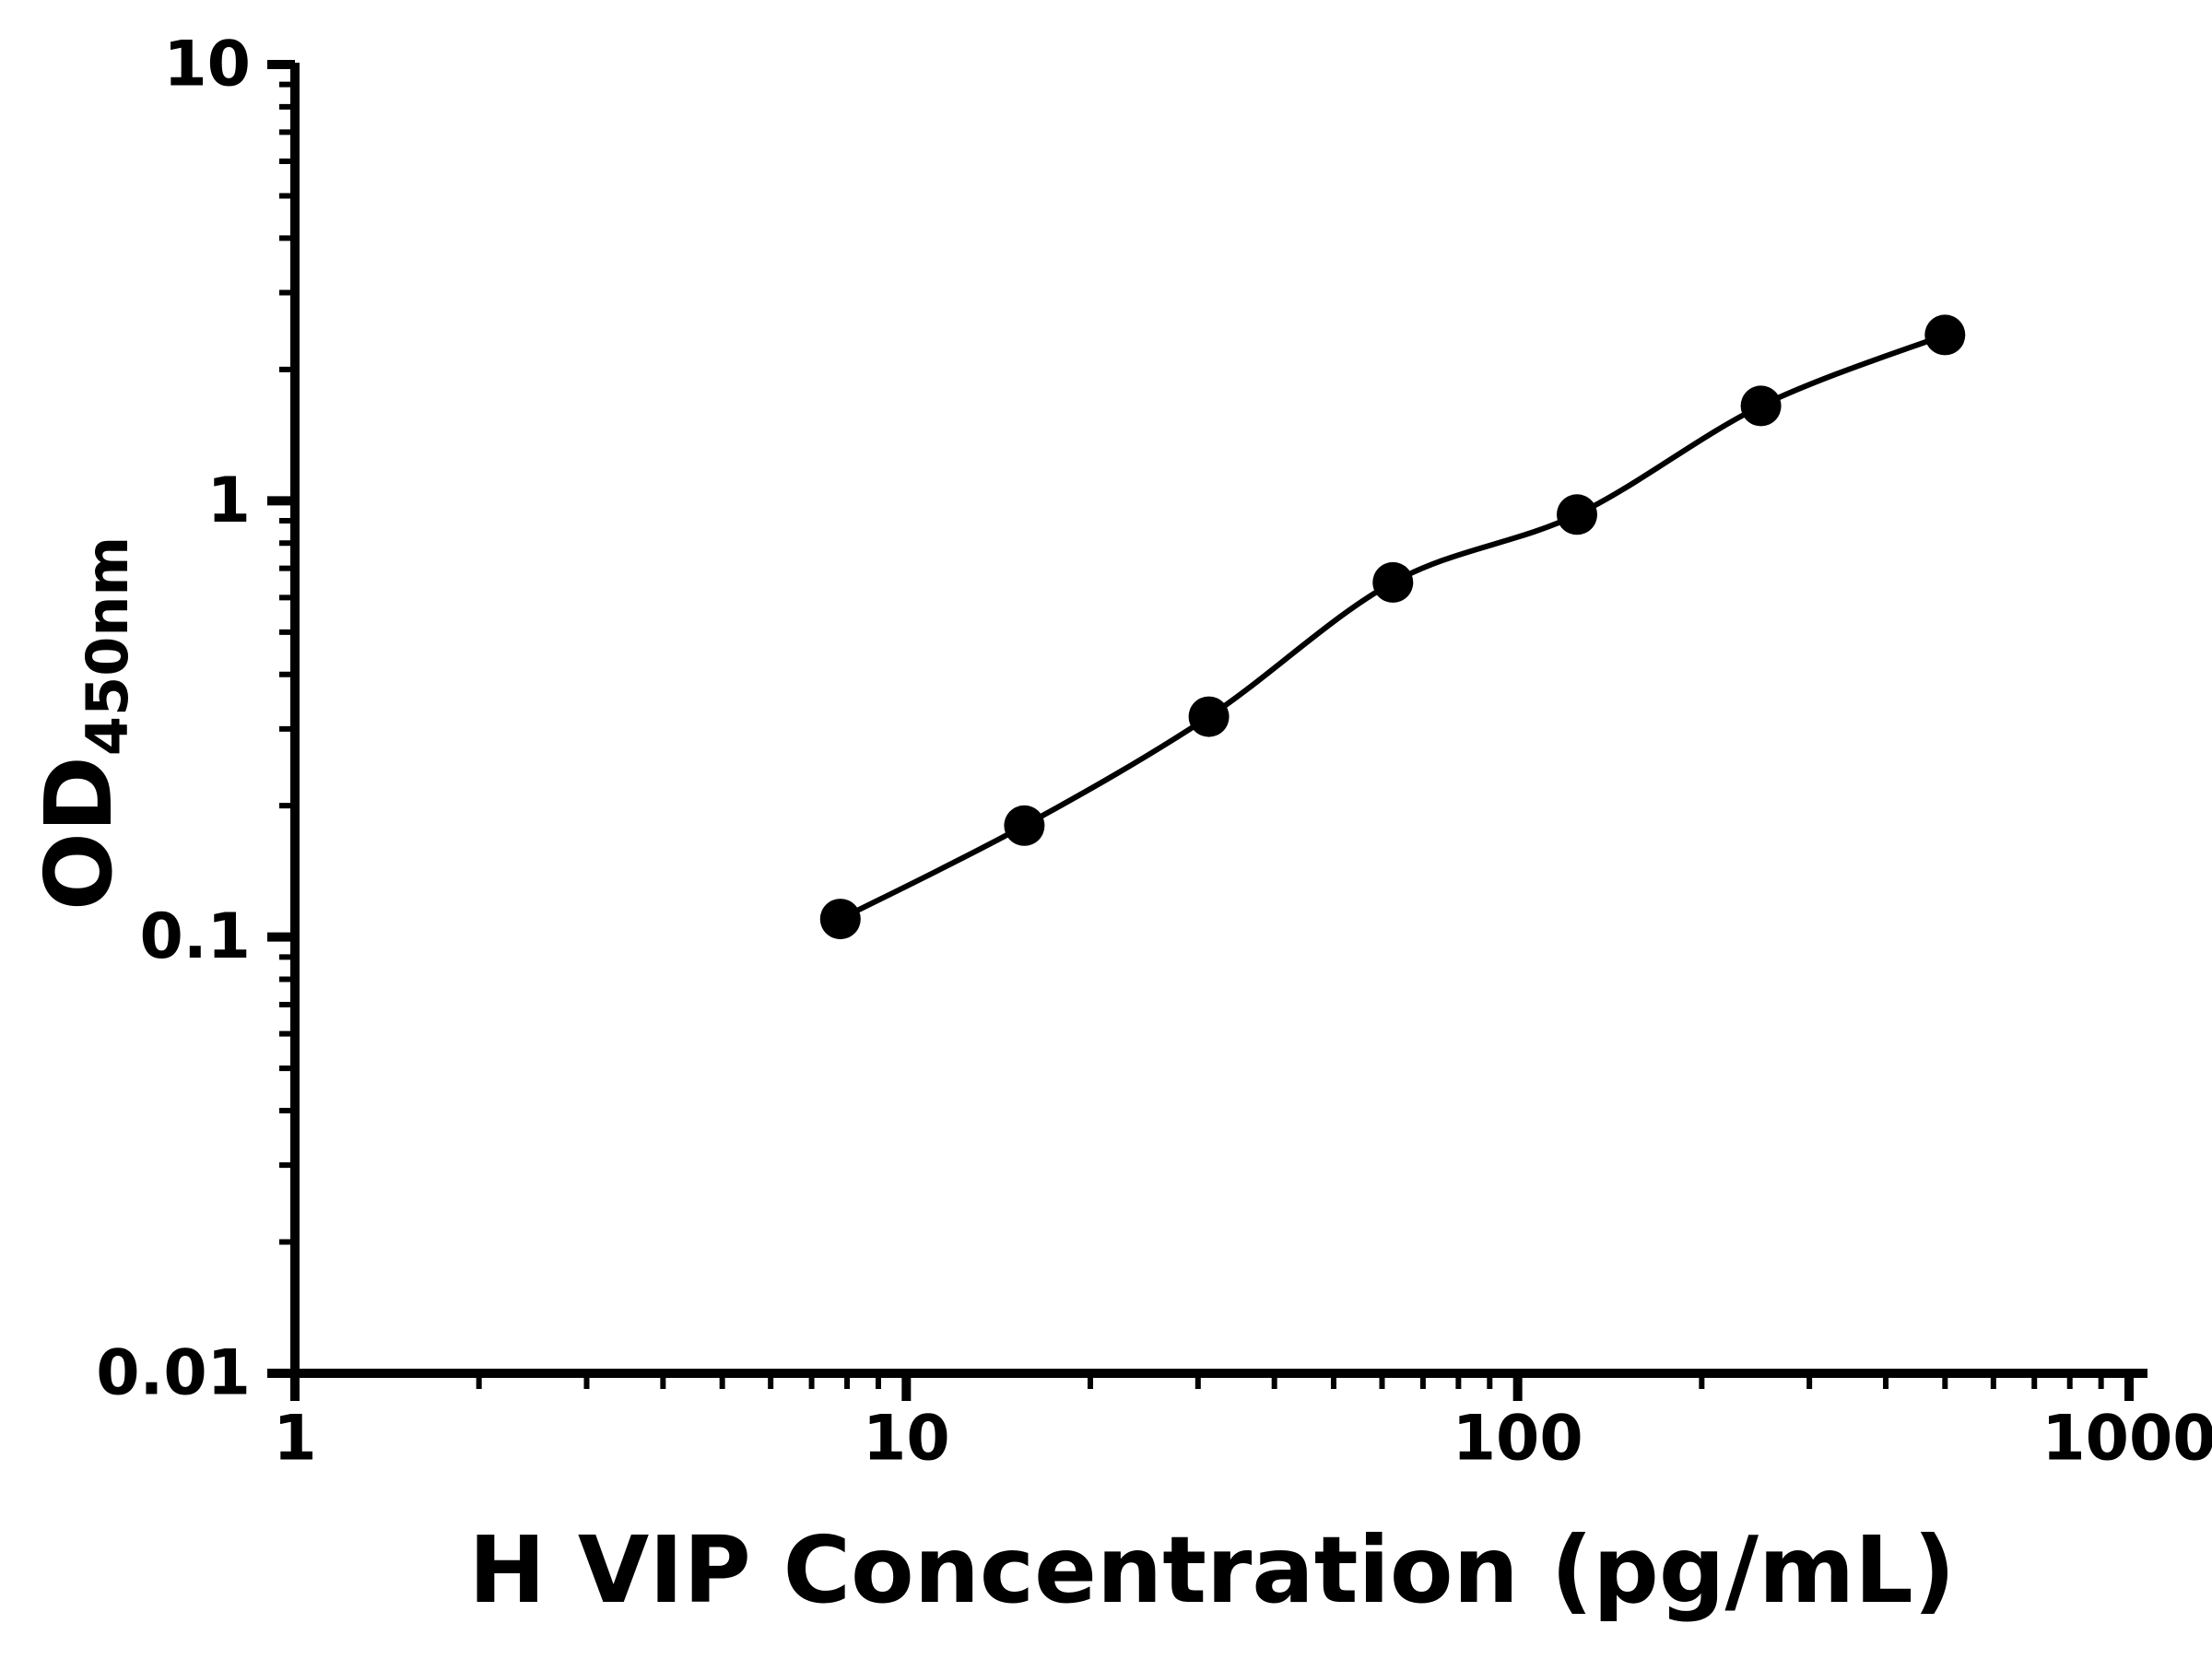 This screenshot has width=2212, height=1659. I want to click on y-axis-title-text: OD, so click(79, 834).